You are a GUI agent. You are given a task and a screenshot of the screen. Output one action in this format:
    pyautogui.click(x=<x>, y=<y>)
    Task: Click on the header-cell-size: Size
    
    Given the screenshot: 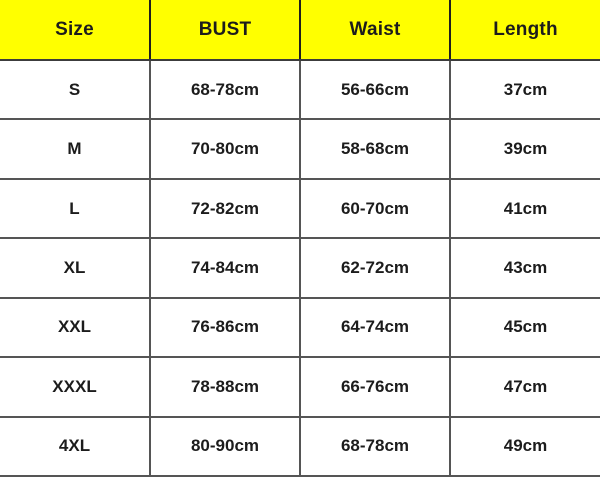 What is the action you would take?
    pyautogui.click(x=75, y=30)
    